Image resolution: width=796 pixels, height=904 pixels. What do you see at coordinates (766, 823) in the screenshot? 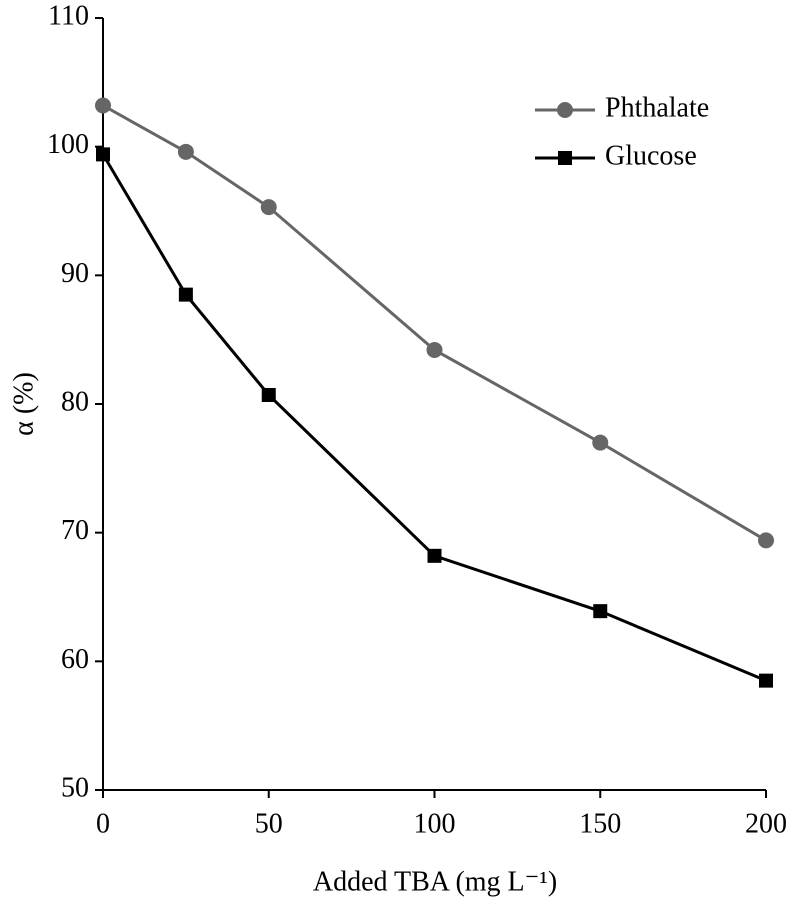
I see `x-tick-label: 200` at bounding box center [766, 823].